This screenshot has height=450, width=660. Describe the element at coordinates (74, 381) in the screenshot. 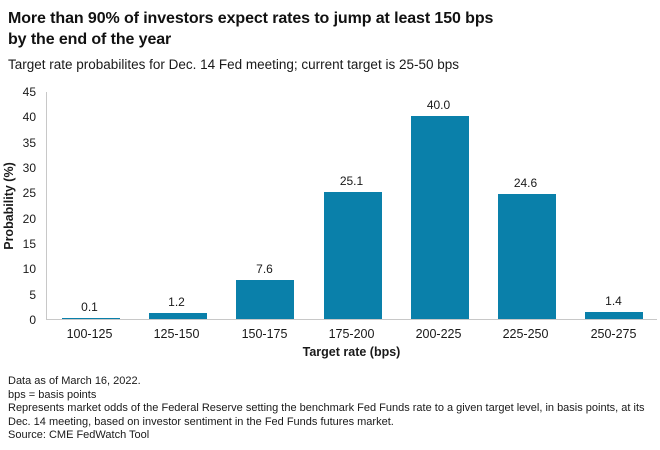

I see `footer-line: Data as of March 16, 2022.` at that location.